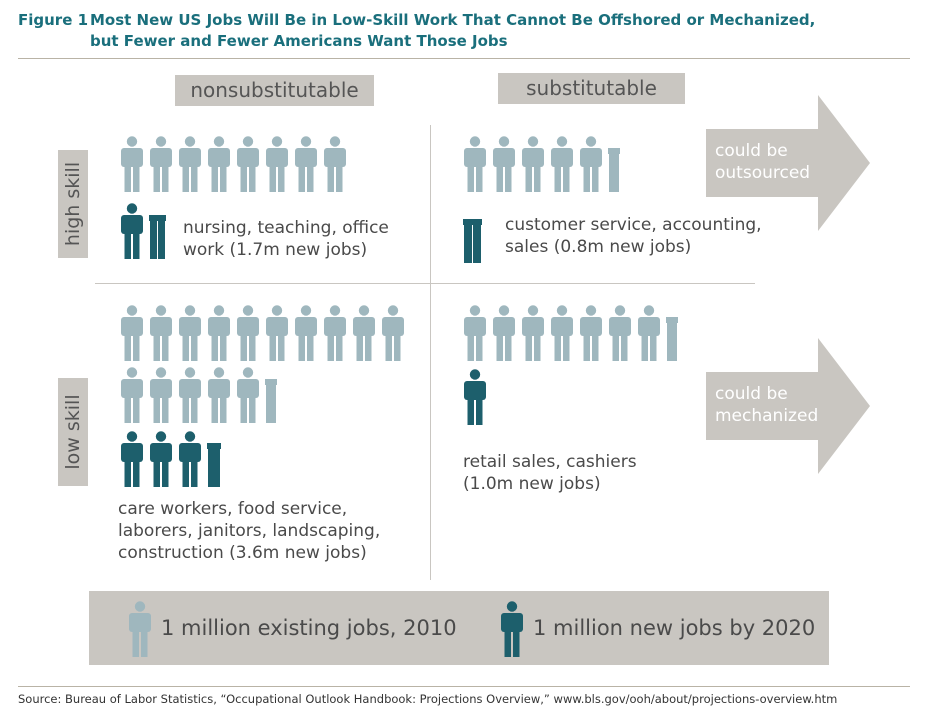 This screenshot has width=930, height=724. I want to click on high-nonsub-new-icons, so click(145, 231).